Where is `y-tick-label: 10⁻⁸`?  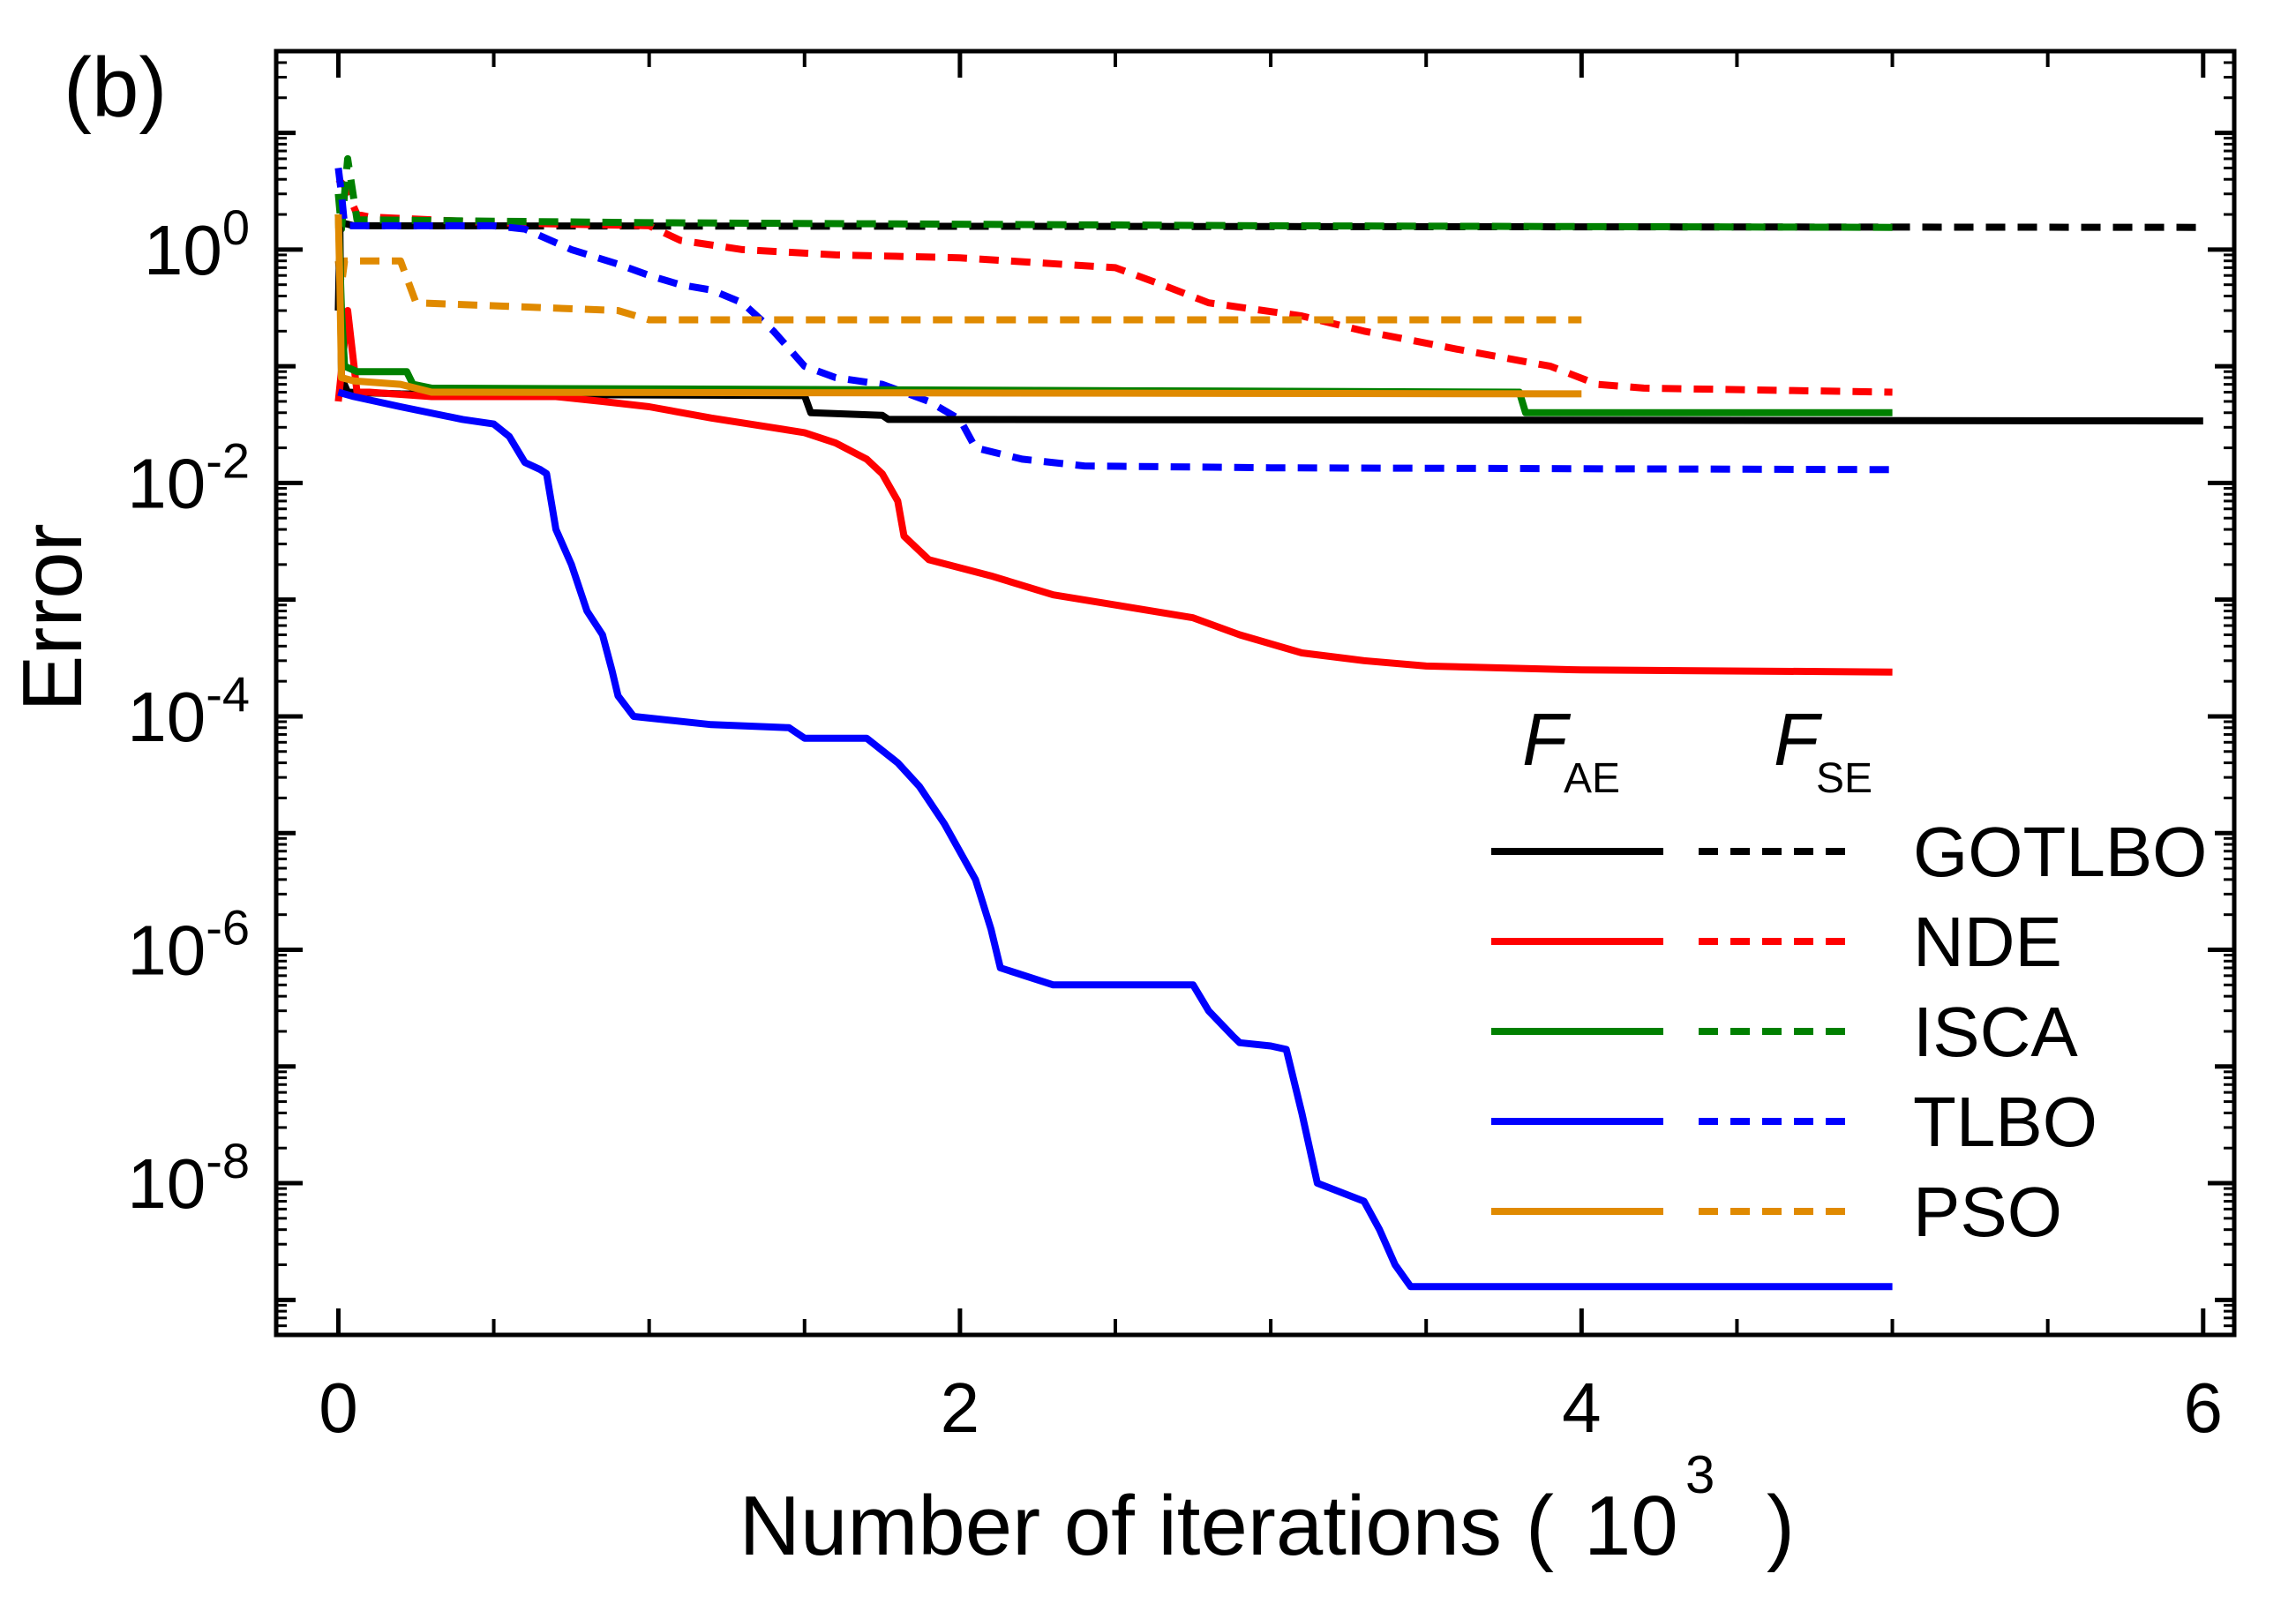 y-tick-label: 10⁻⁸ is located at coordinates (188, 1178).